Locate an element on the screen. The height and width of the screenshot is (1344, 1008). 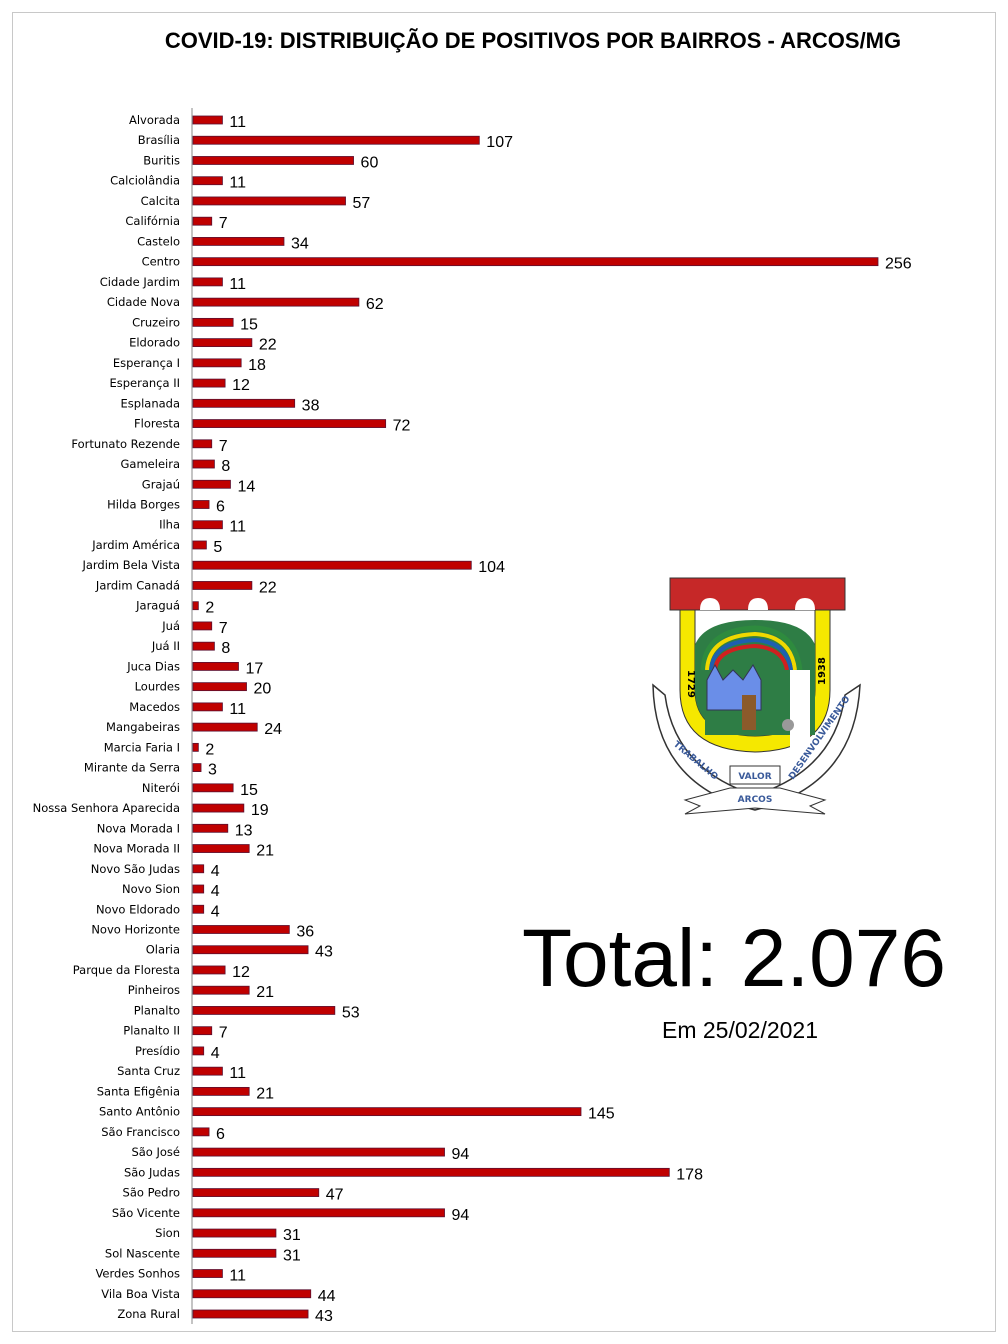
total-cases: Total: 2.076 is located at coordinates (734, 958).